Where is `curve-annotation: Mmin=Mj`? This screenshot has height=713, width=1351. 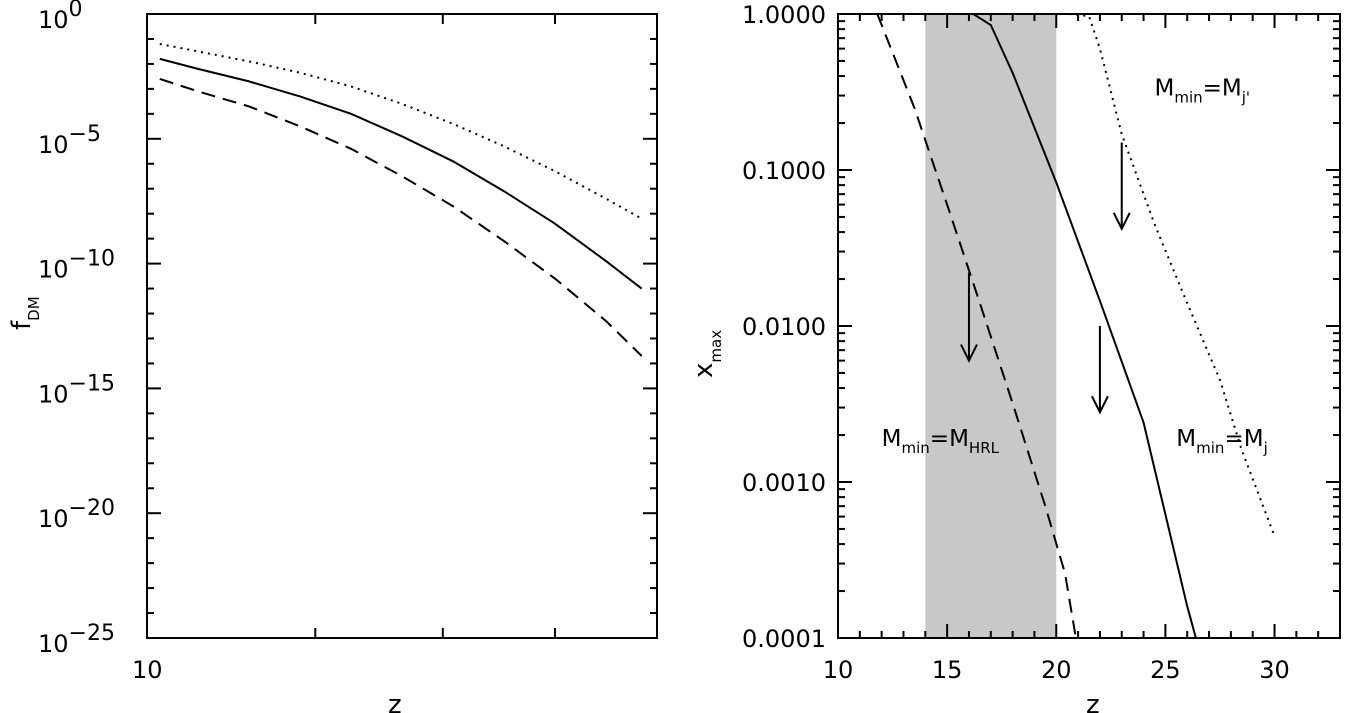
curve-annotation: Mmin=Mj is located at coordinates (1221, 441).